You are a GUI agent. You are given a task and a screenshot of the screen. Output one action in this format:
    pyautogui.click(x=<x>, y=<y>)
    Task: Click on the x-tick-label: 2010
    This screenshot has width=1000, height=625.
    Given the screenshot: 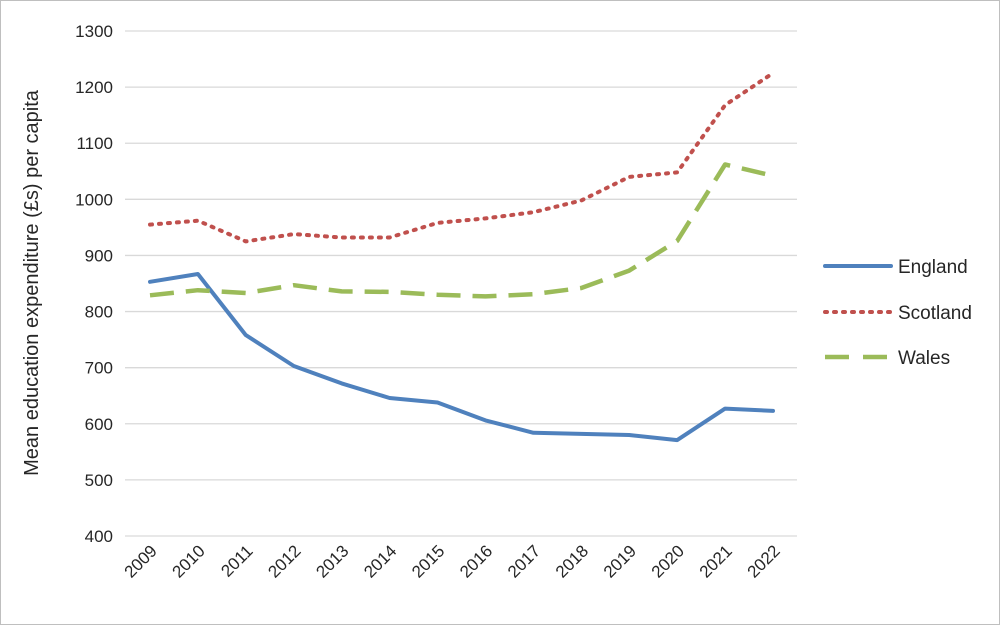 What is the action you would take?
    pyautogui.click(x=189, y=561)
    